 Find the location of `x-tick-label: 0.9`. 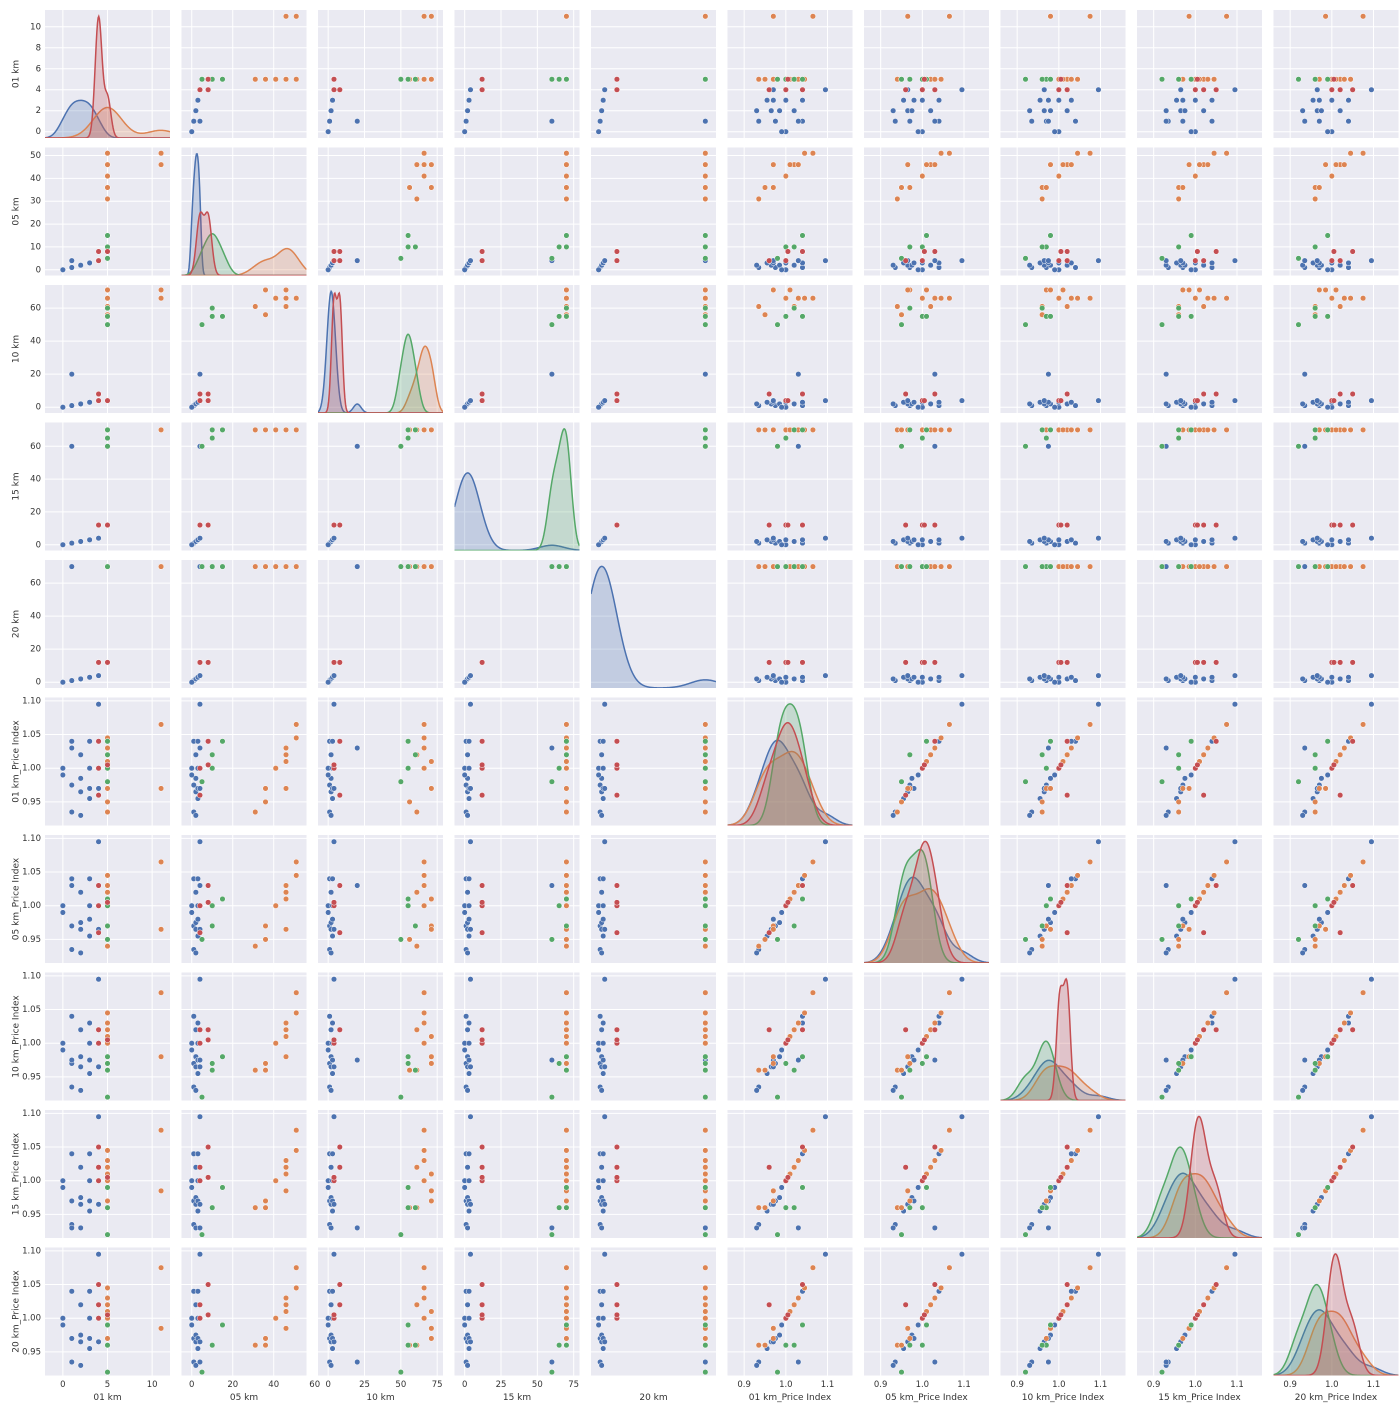

x-tick-label: 0.9 is located at coordinates (881, 1385).